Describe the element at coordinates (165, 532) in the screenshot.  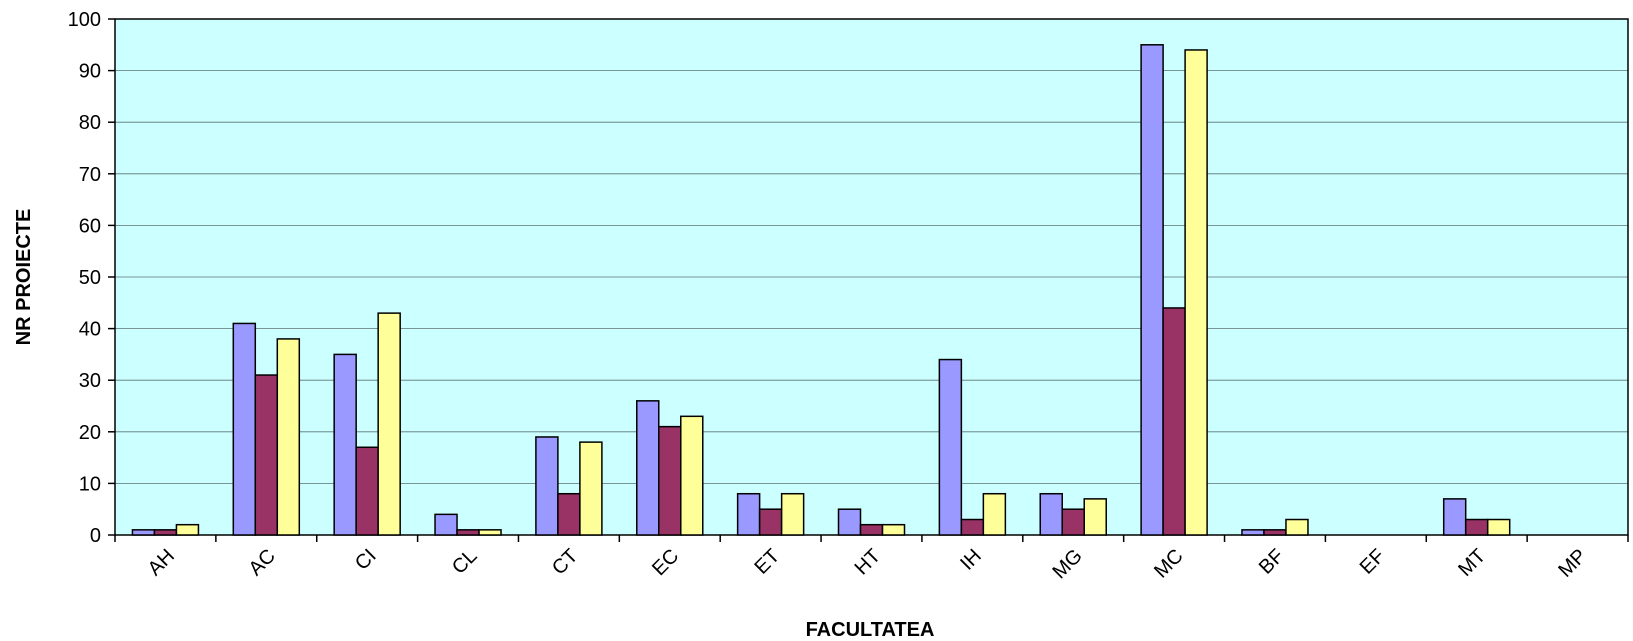
I see `bar-ah-s2` at that location.